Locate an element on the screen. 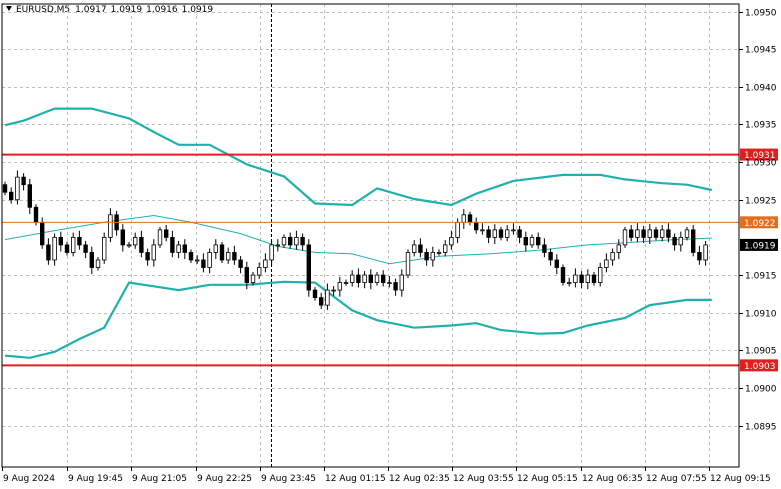 Image resolution: width=781 pixels, height=489 pixels. x-tick-label: 9 Aug 2024 is located at coordinates (29, 479).